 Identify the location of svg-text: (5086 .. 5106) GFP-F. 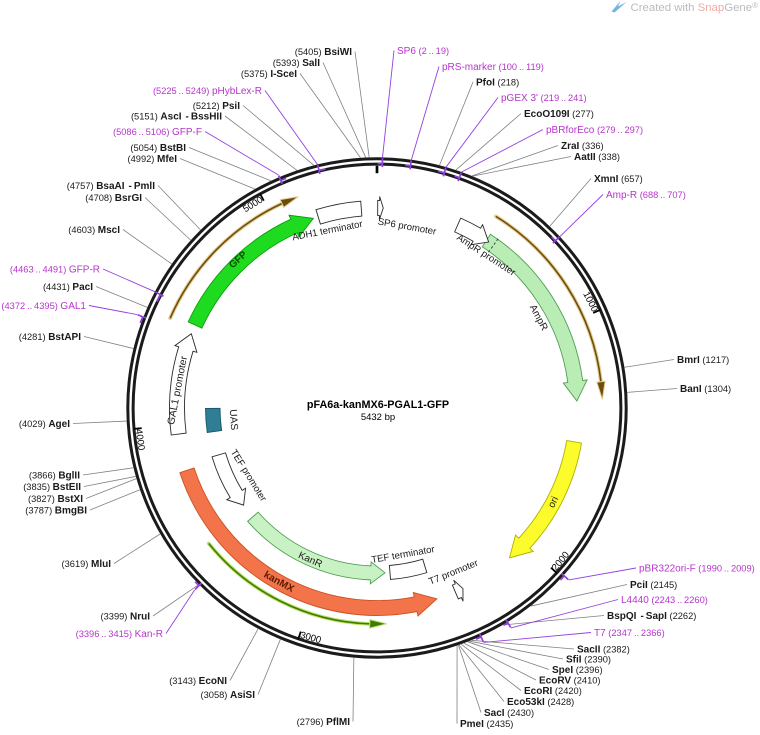
(157, 132).